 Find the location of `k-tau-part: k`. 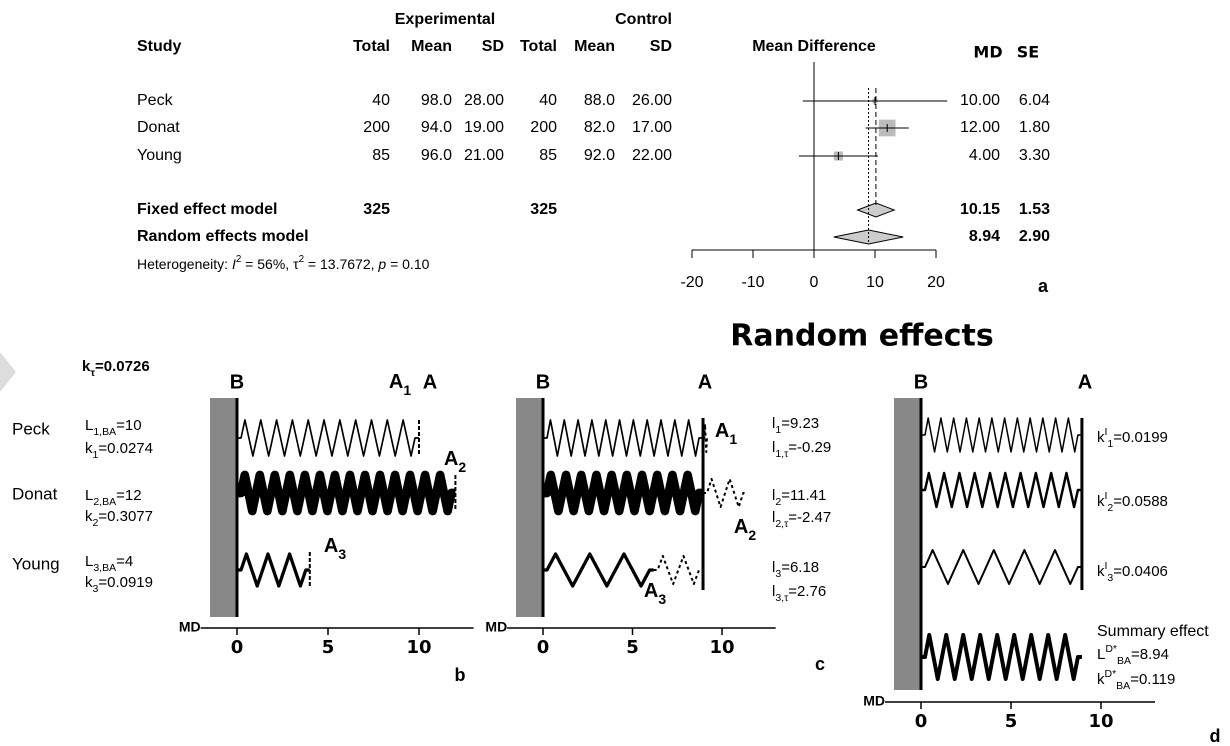

k-tau-part: k is located at coordinates (86, 366).